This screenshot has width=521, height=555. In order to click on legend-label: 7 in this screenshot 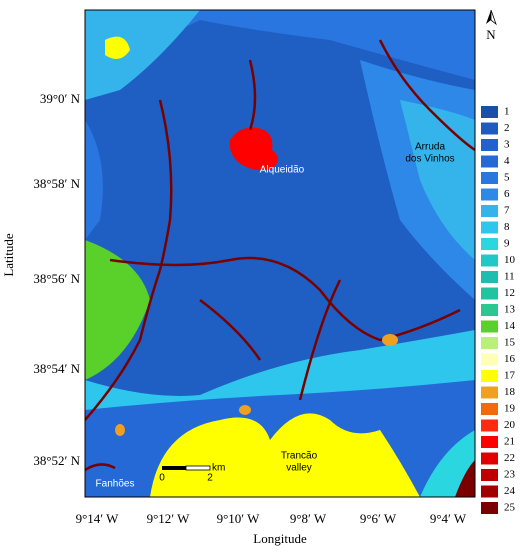, I will do `click(507, 211)`.